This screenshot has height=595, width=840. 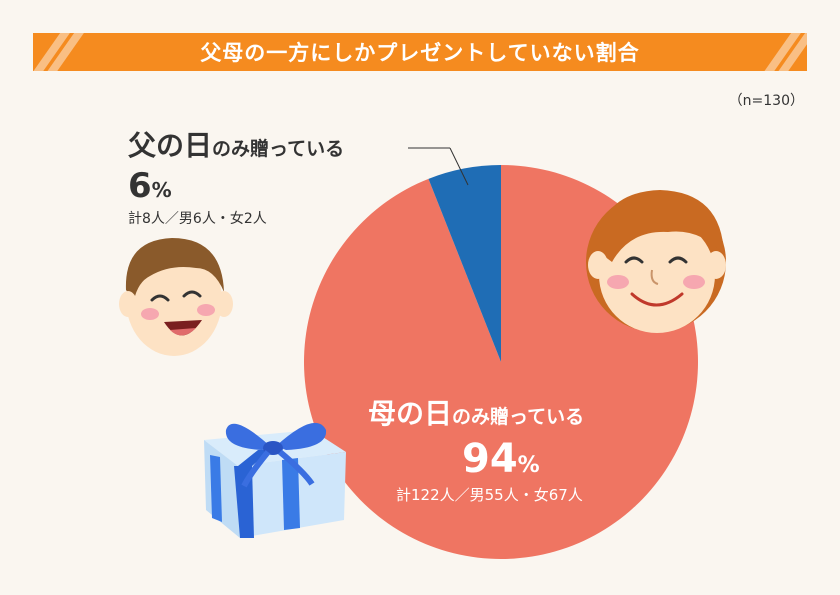 I want to click on mother-detail: 計122人／男55人・女67人, so click(x=489, y=495).